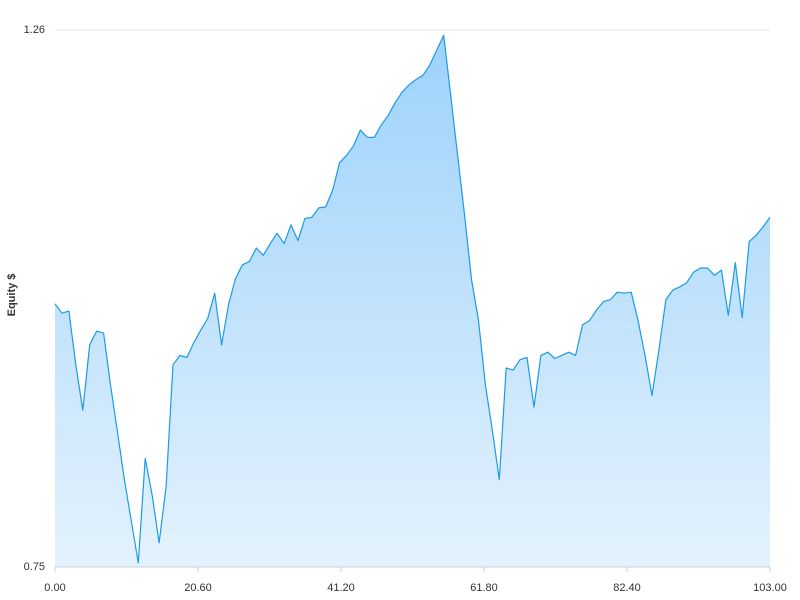  What do you see at coordinates (198, 588) in the screenshot?
I see `x-tick-label: 20.60` at bounding box center [198, 588].